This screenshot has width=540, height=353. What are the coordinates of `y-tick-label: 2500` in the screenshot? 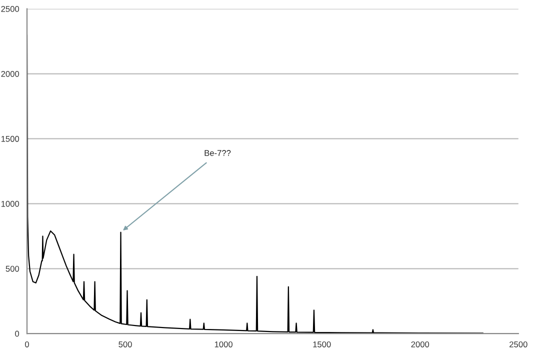 It's located at (10, 9).